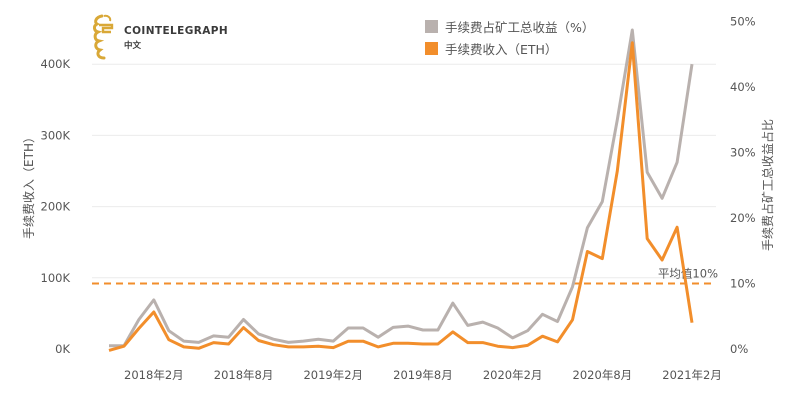 This screenshot has width=800, height=400. I want to click on right-tick-label: 30%, so click(743, 153).